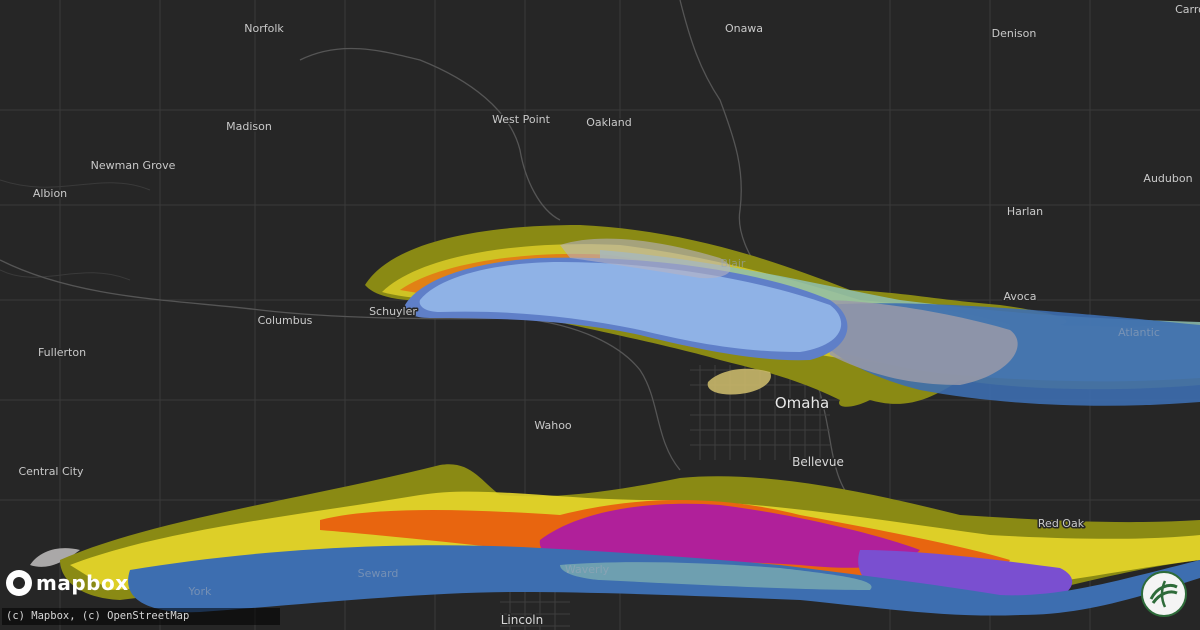 Image resolution: width=1200 pixels, height=630 pixels. Describe the element at coordinates (744, 28) in the screenshot. I see `place-label: Onawa` at that location.